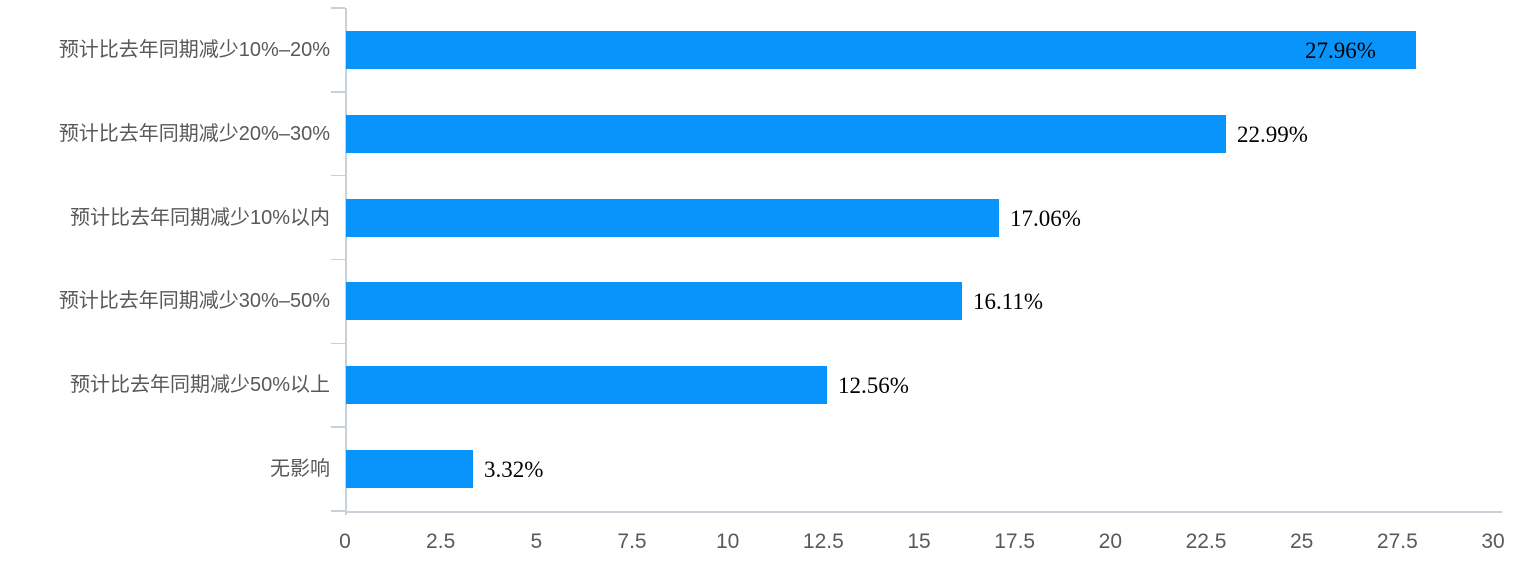 Image resolution: width=1520 pixels, height=578 pixels. Describe the element at coordinates (536, 541) in the screenshot. I see `x-axis-tick-label: 5` at that location.